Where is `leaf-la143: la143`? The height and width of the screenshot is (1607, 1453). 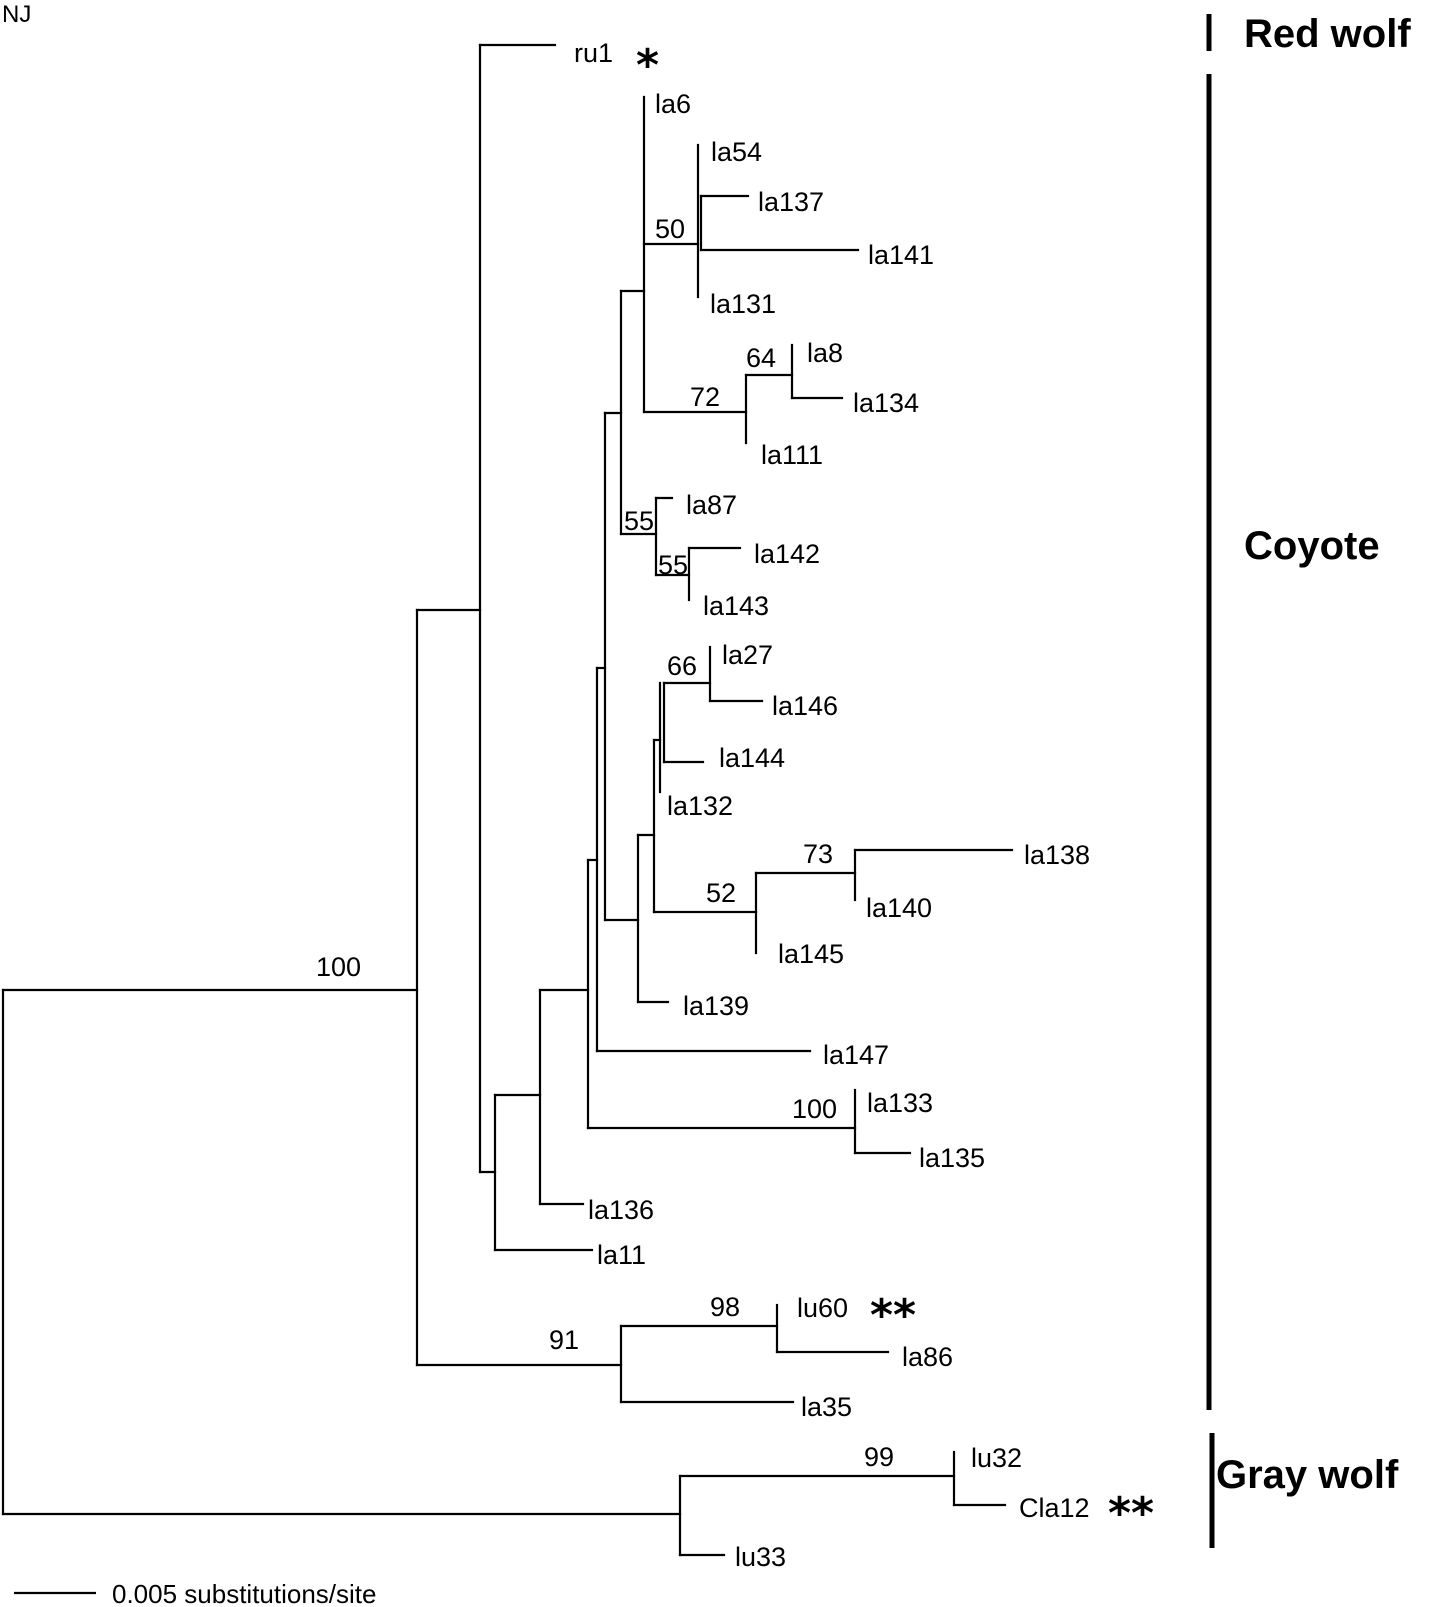 leaf-la143: la143 is located at coordinates (736, 606).